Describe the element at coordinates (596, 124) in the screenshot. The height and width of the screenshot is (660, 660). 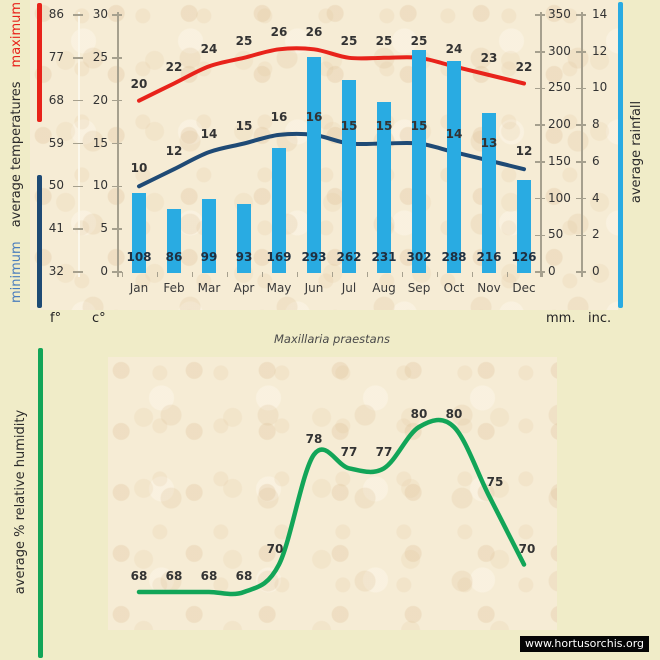
I see `inches-tick-label: 8` at that location.